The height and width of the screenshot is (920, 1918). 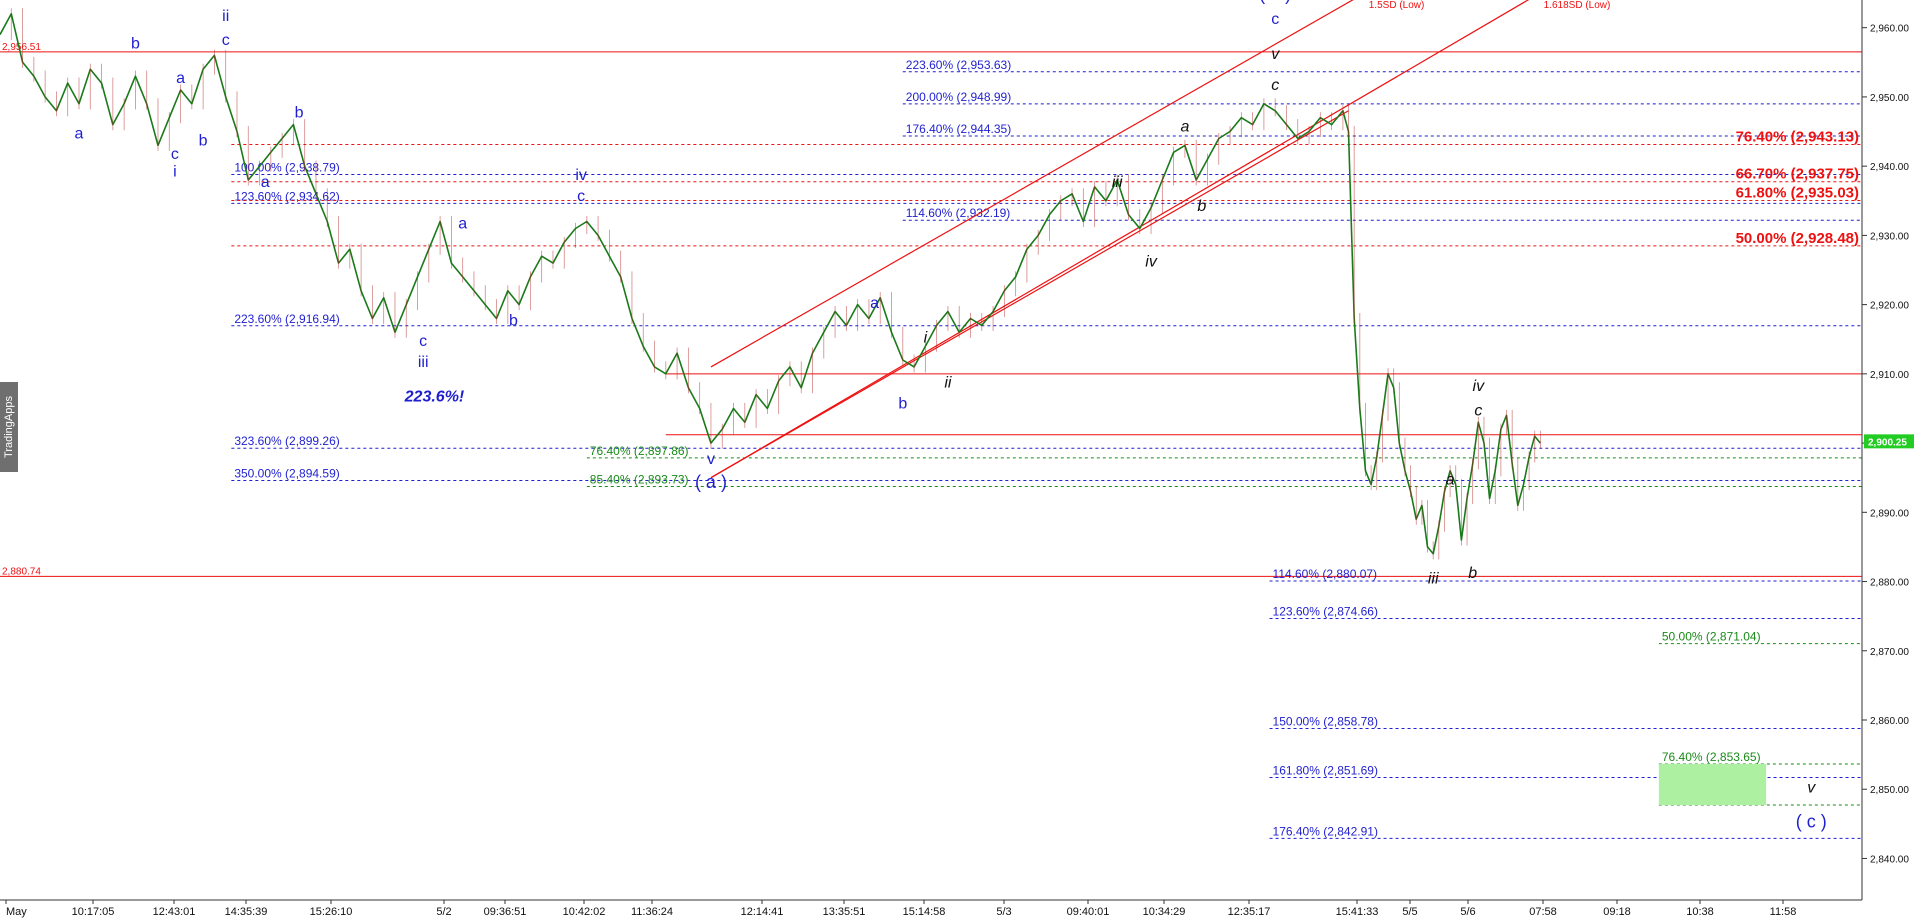 What do you see at coordinates (639, 479) in the screenshot?
I see `fib-level-label: 85.40% (2,893.73)` at bounding box center [639, 479].